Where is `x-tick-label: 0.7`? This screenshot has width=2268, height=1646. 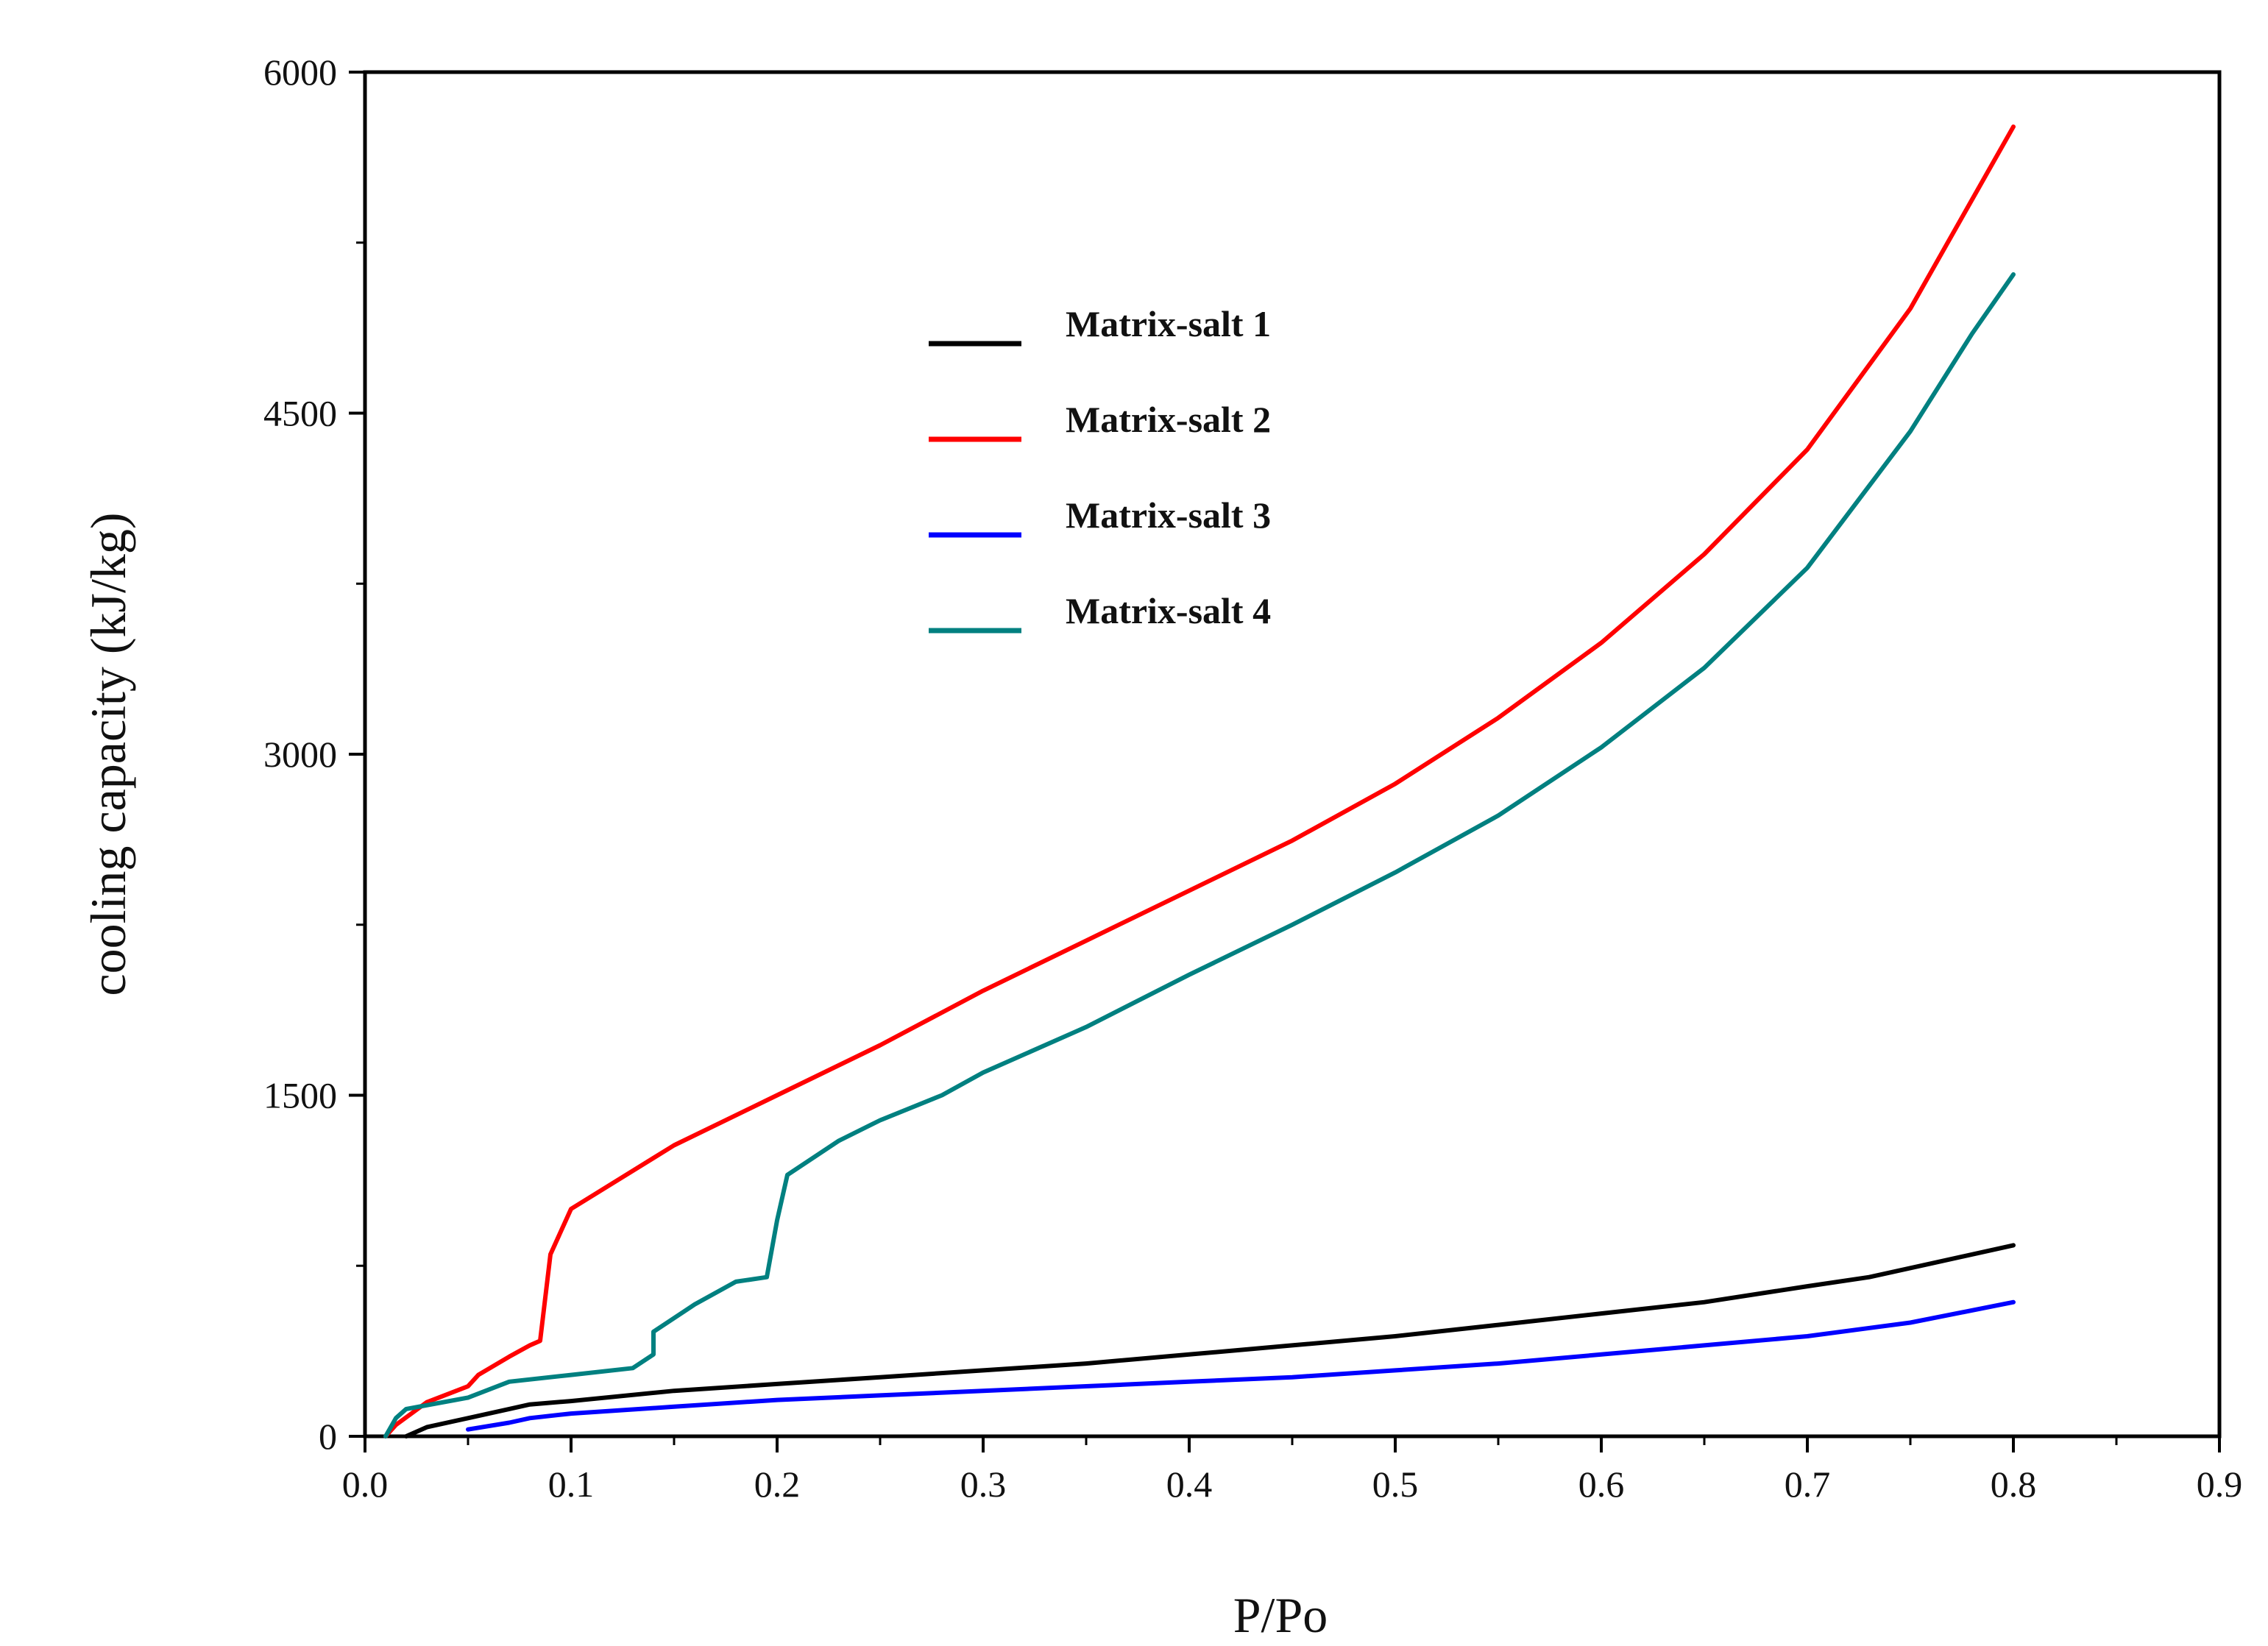
x-tick-label: 0.7 is located at coordinates (1808, 1484).